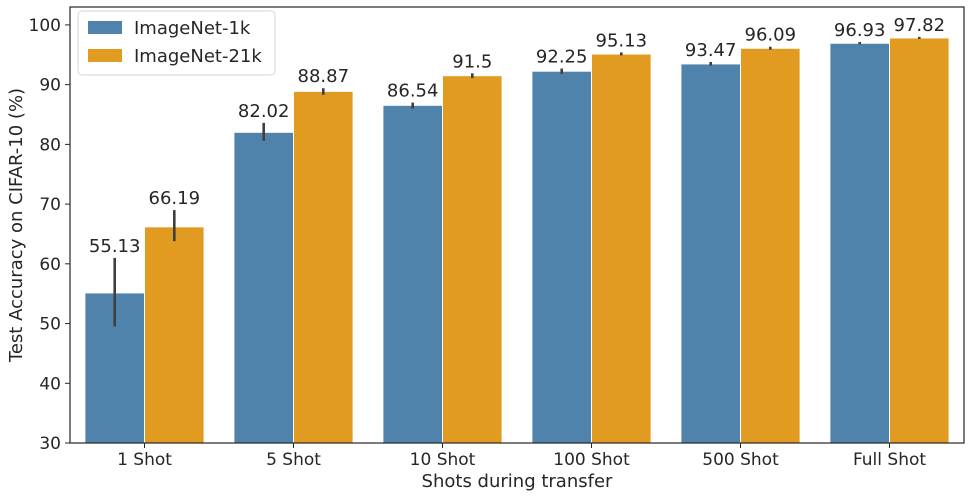  Describe the element at coordinates (50, 384) in the screenshot. I see `y-tick-label: 40` at that location.